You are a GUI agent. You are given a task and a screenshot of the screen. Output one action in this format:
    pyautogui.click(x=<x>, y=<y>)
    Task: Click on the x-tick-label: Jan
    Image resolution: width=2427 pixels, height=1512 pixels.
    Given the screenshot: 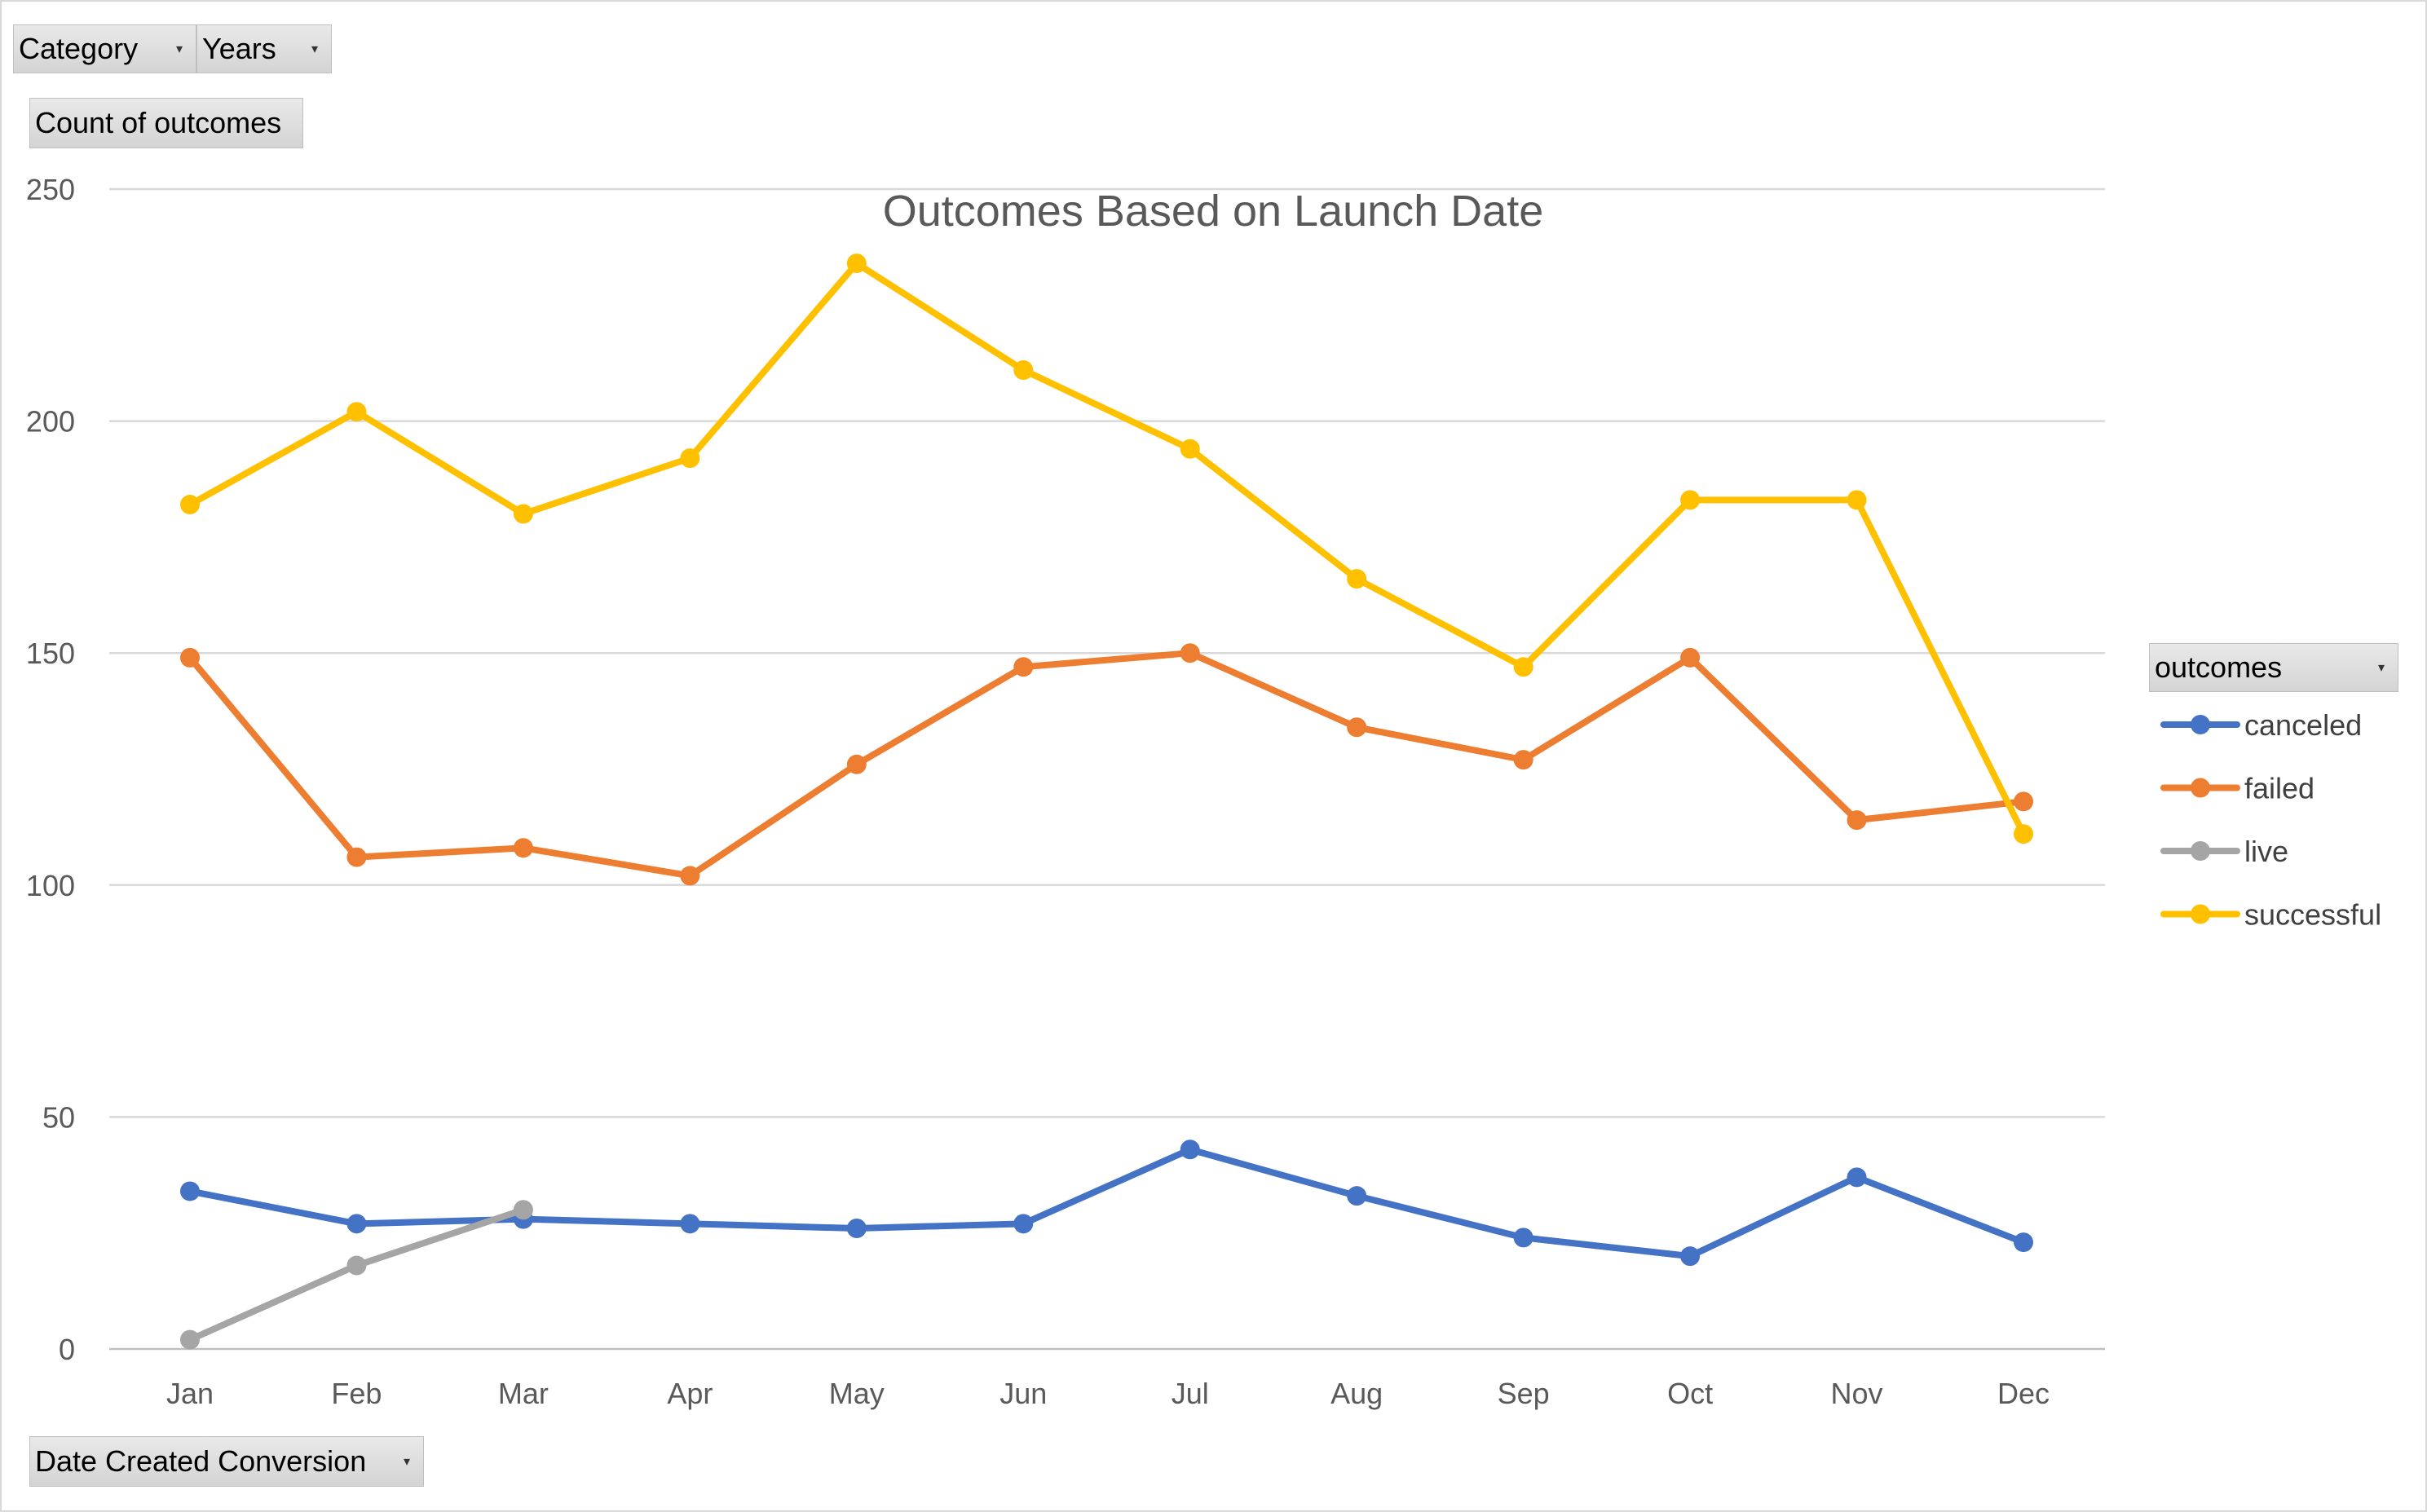 What is the action you would take?
    pyautogui.click(x=190, y=1394)
    